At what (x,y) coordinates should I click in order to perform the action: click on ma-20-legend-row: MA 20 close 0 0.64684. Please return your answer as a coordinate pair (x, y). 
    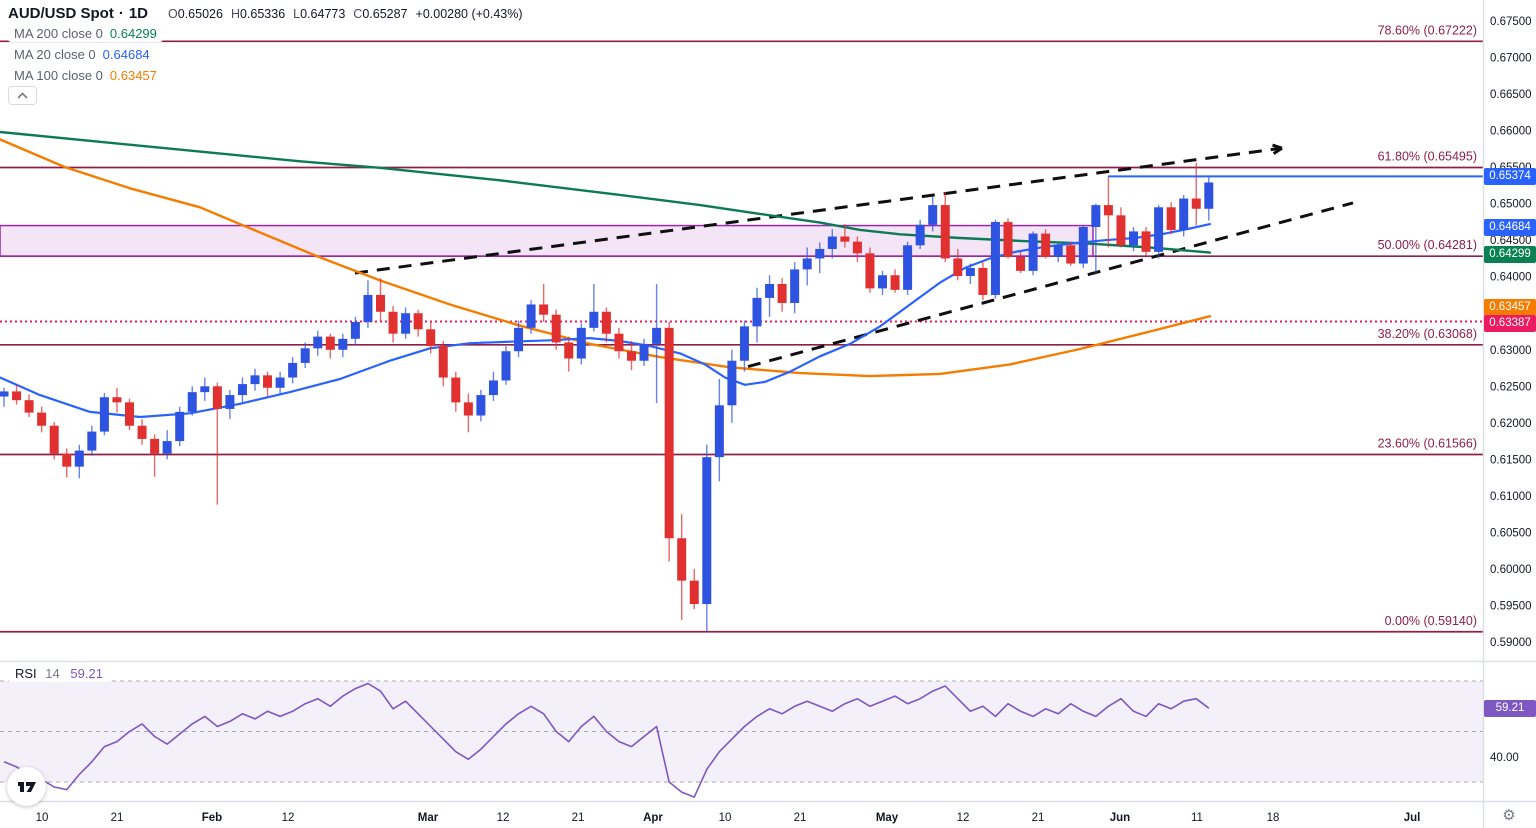
    Looking at the image, I should click on (82, 54).